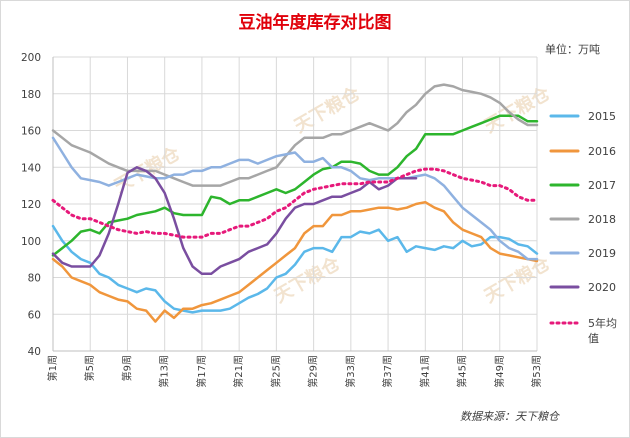 This screenshot has width=630, height=438. Describe the element at coordinates (31, 168) in the screenshot. I see `y-tick-140: 140` at that location.